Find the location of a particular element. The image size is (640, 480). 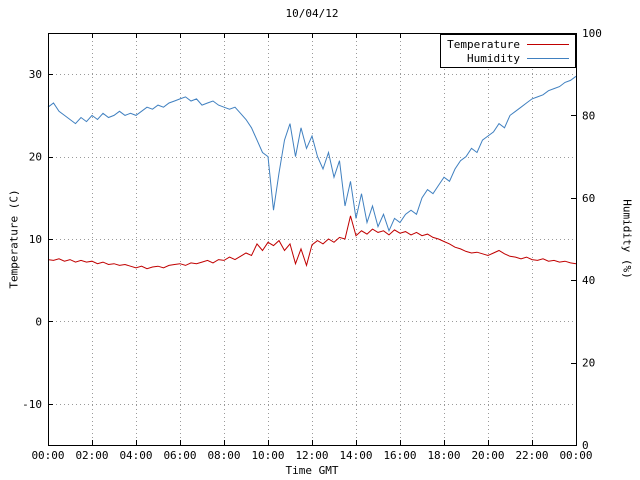

y-right-tick-label: 40 is located at coordinates (588, 280).